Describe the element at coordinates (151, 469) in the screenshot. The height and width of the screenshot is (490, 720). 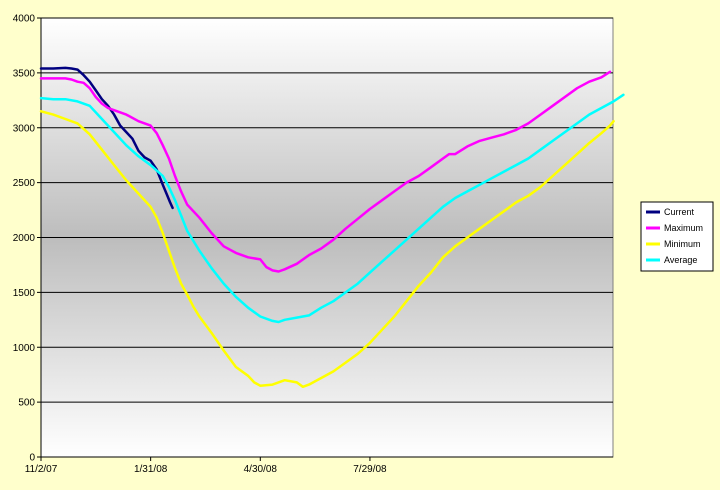
I see `x-tick-label: 1/31/08` at that location.